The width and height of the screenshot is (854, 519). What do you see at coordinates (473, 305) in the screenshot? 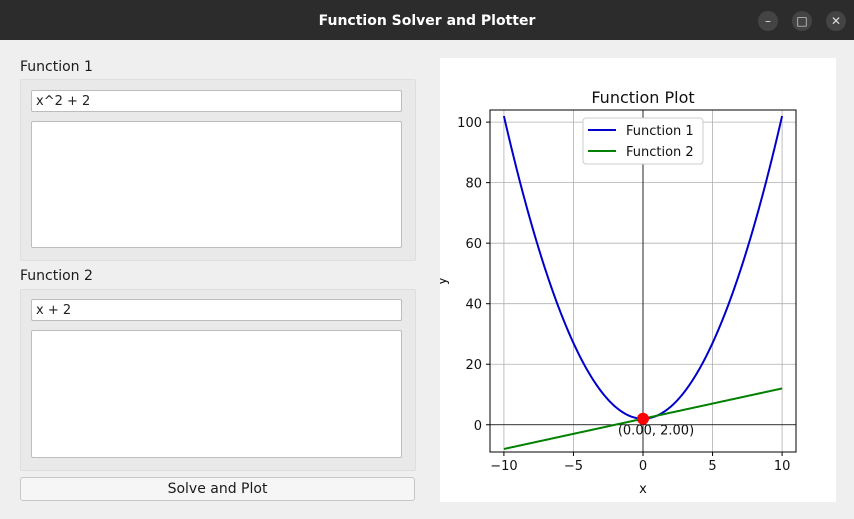
I see `y-tick-label: 40` at bounding box center [473, 305].